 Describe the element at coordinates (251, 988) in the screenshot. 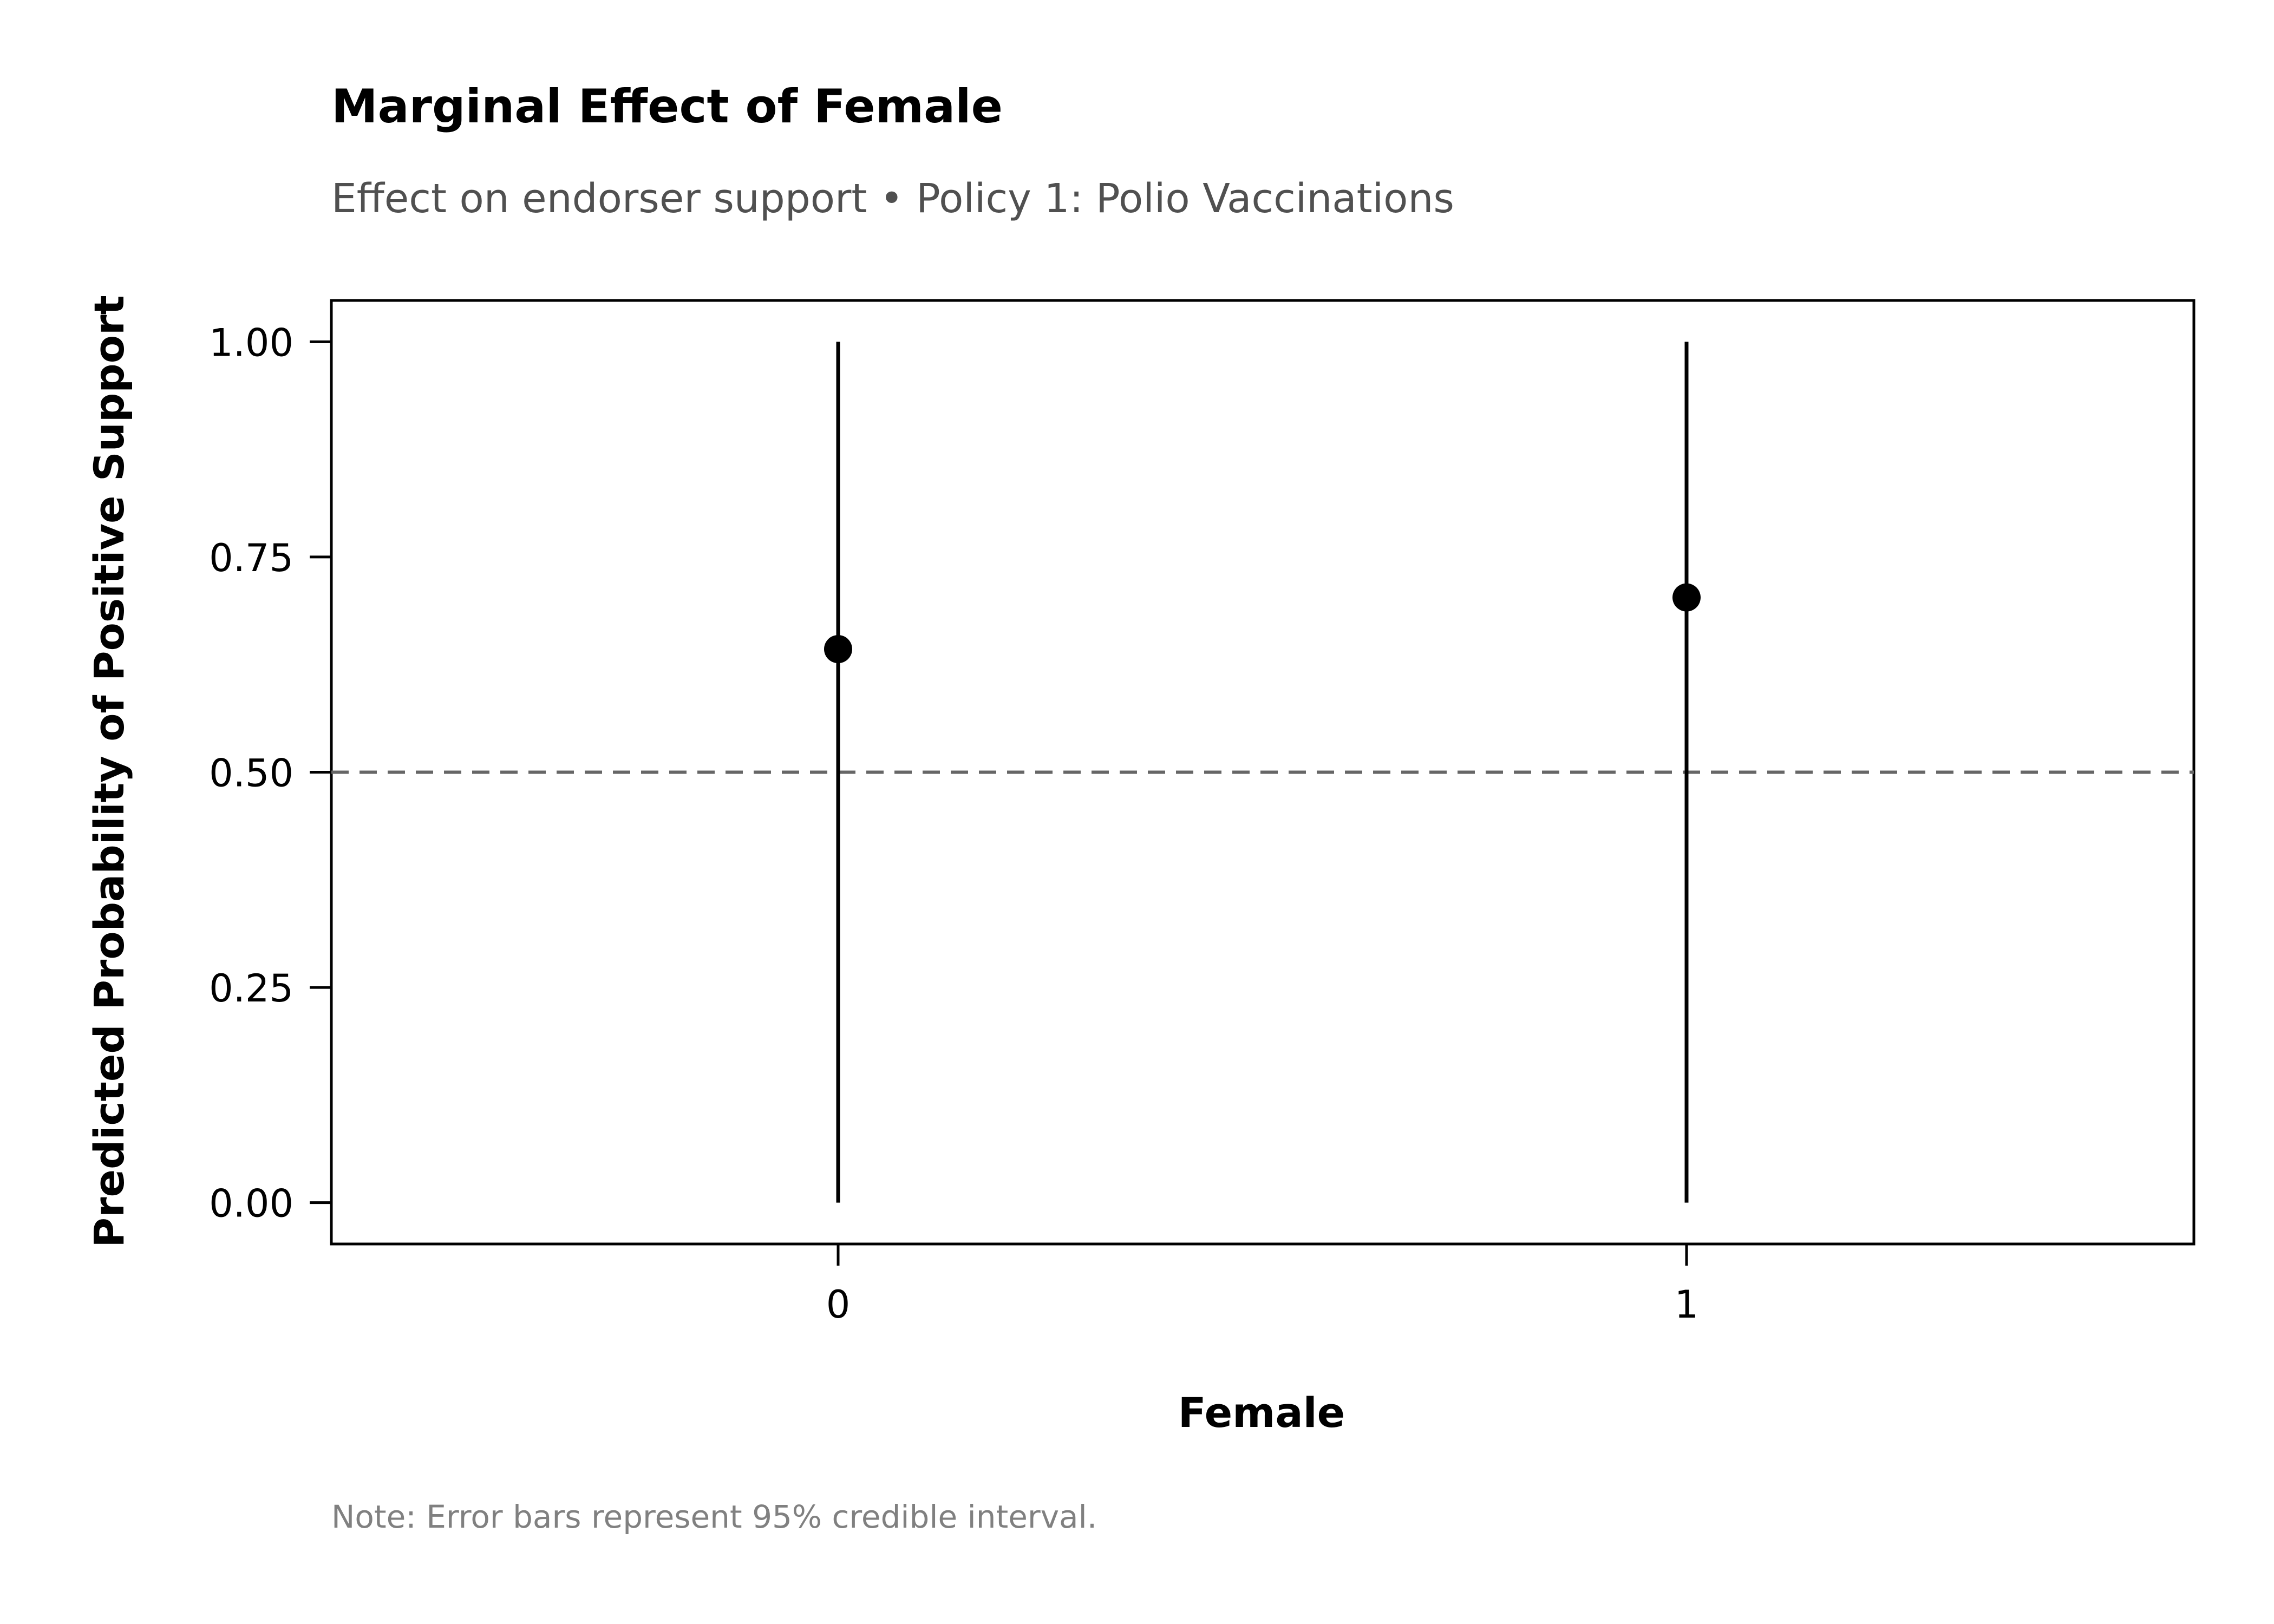

I see `y-tick-label: 0.25` at that location.